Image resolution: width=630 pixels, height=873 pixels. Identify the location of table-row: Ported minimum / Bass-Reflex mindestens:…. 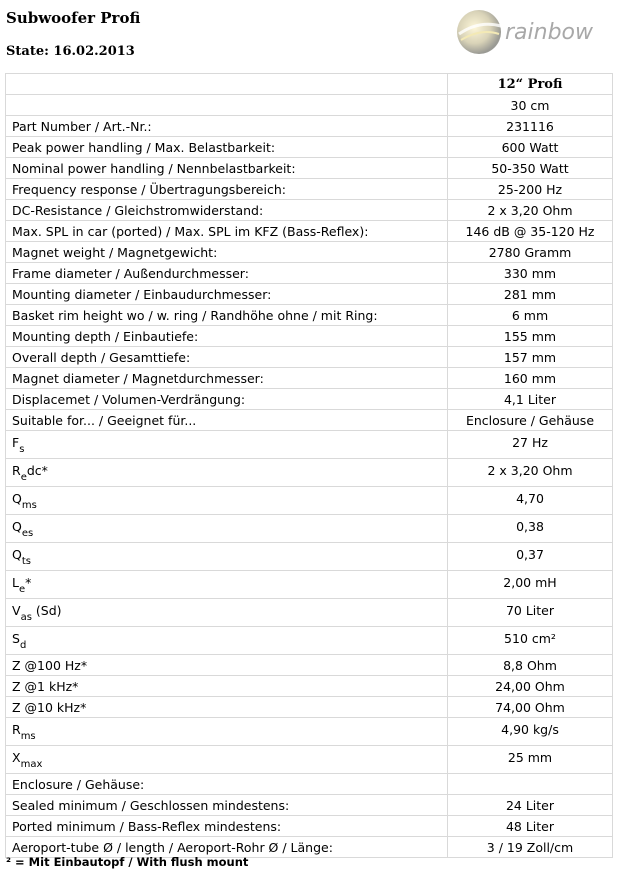
(309, 826).